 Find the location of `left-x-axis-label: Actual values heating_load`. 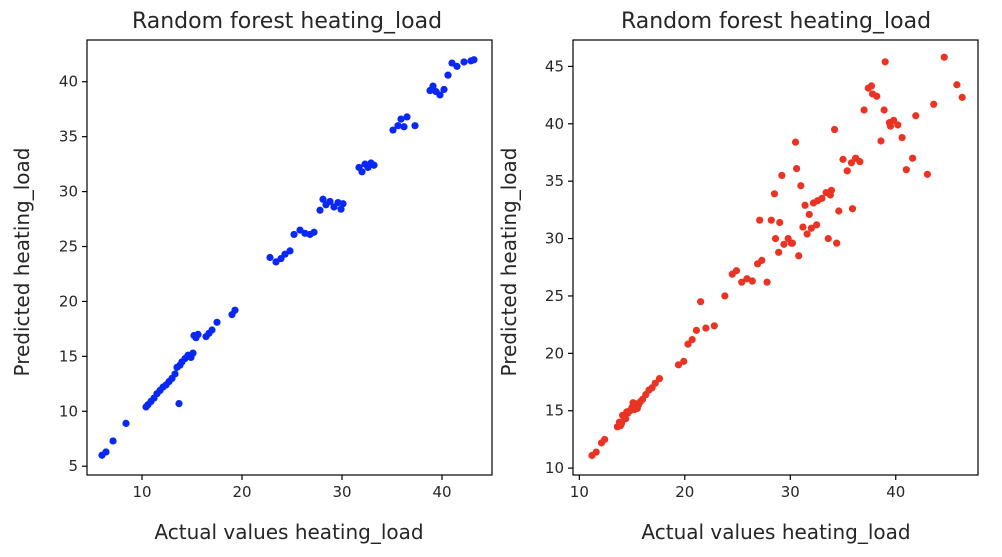

left-x-axis-label: Actual values heating_load is located at coordinates (288, 532).